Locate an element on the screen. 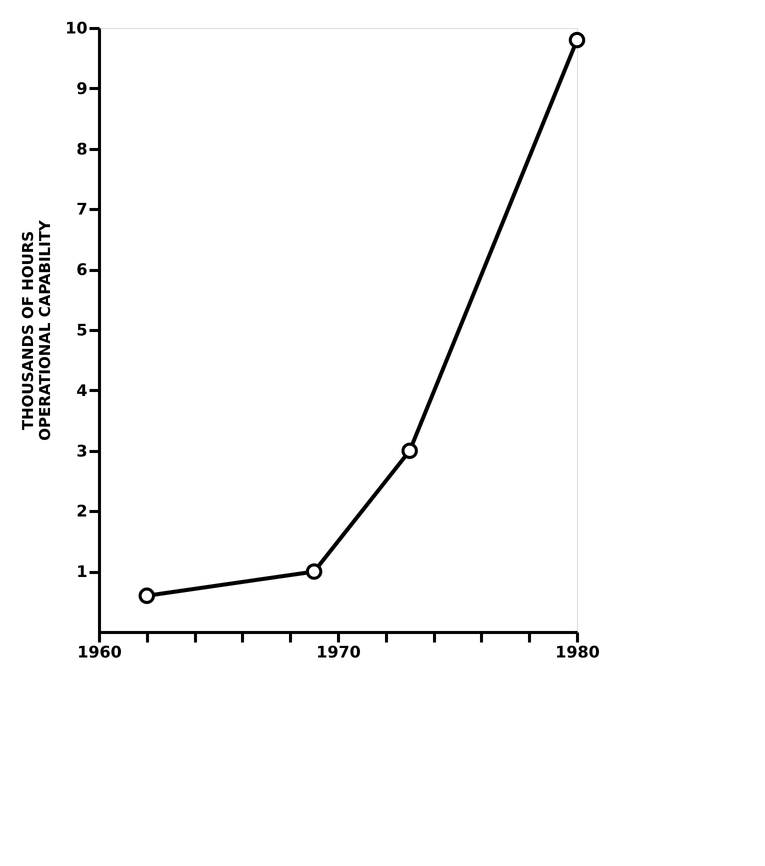  y-tick-label: 9 is located at coordinates (82, 88).